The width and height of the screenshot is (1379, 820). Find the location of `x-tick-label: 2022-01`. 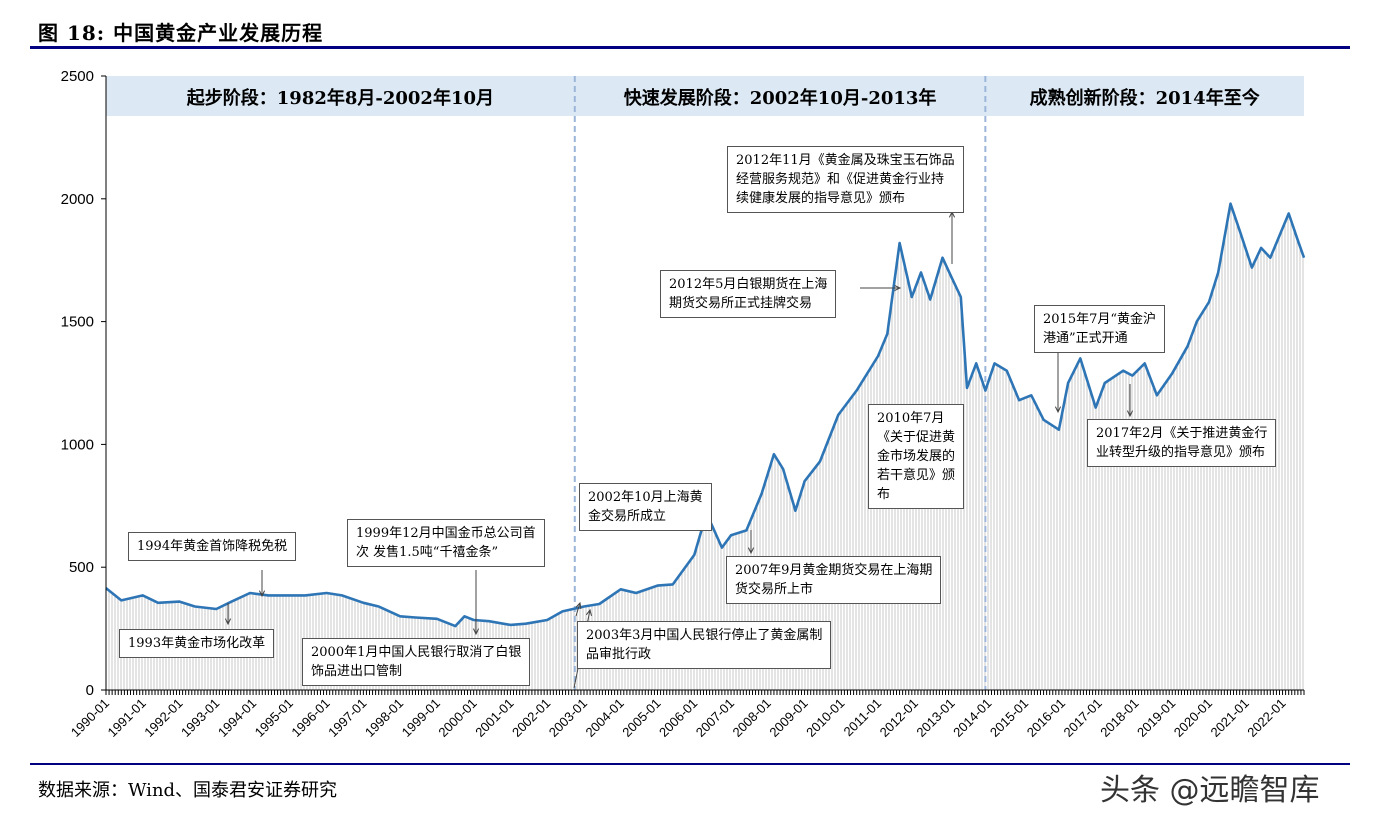

x-tick-label: 2022-01 is located at coordinates (1266, 718).